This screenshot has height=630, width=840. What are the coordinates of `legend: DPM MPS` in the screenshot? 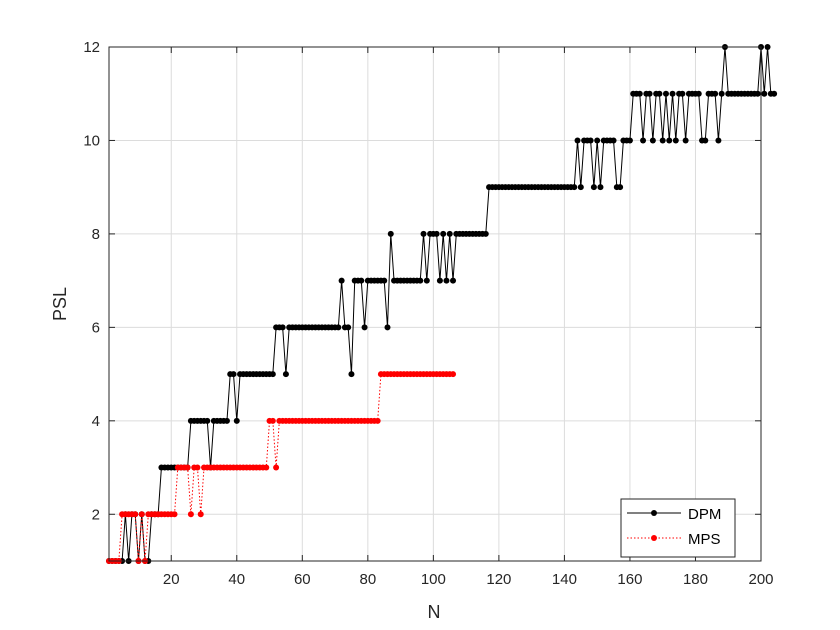 It's located at (678, 528).